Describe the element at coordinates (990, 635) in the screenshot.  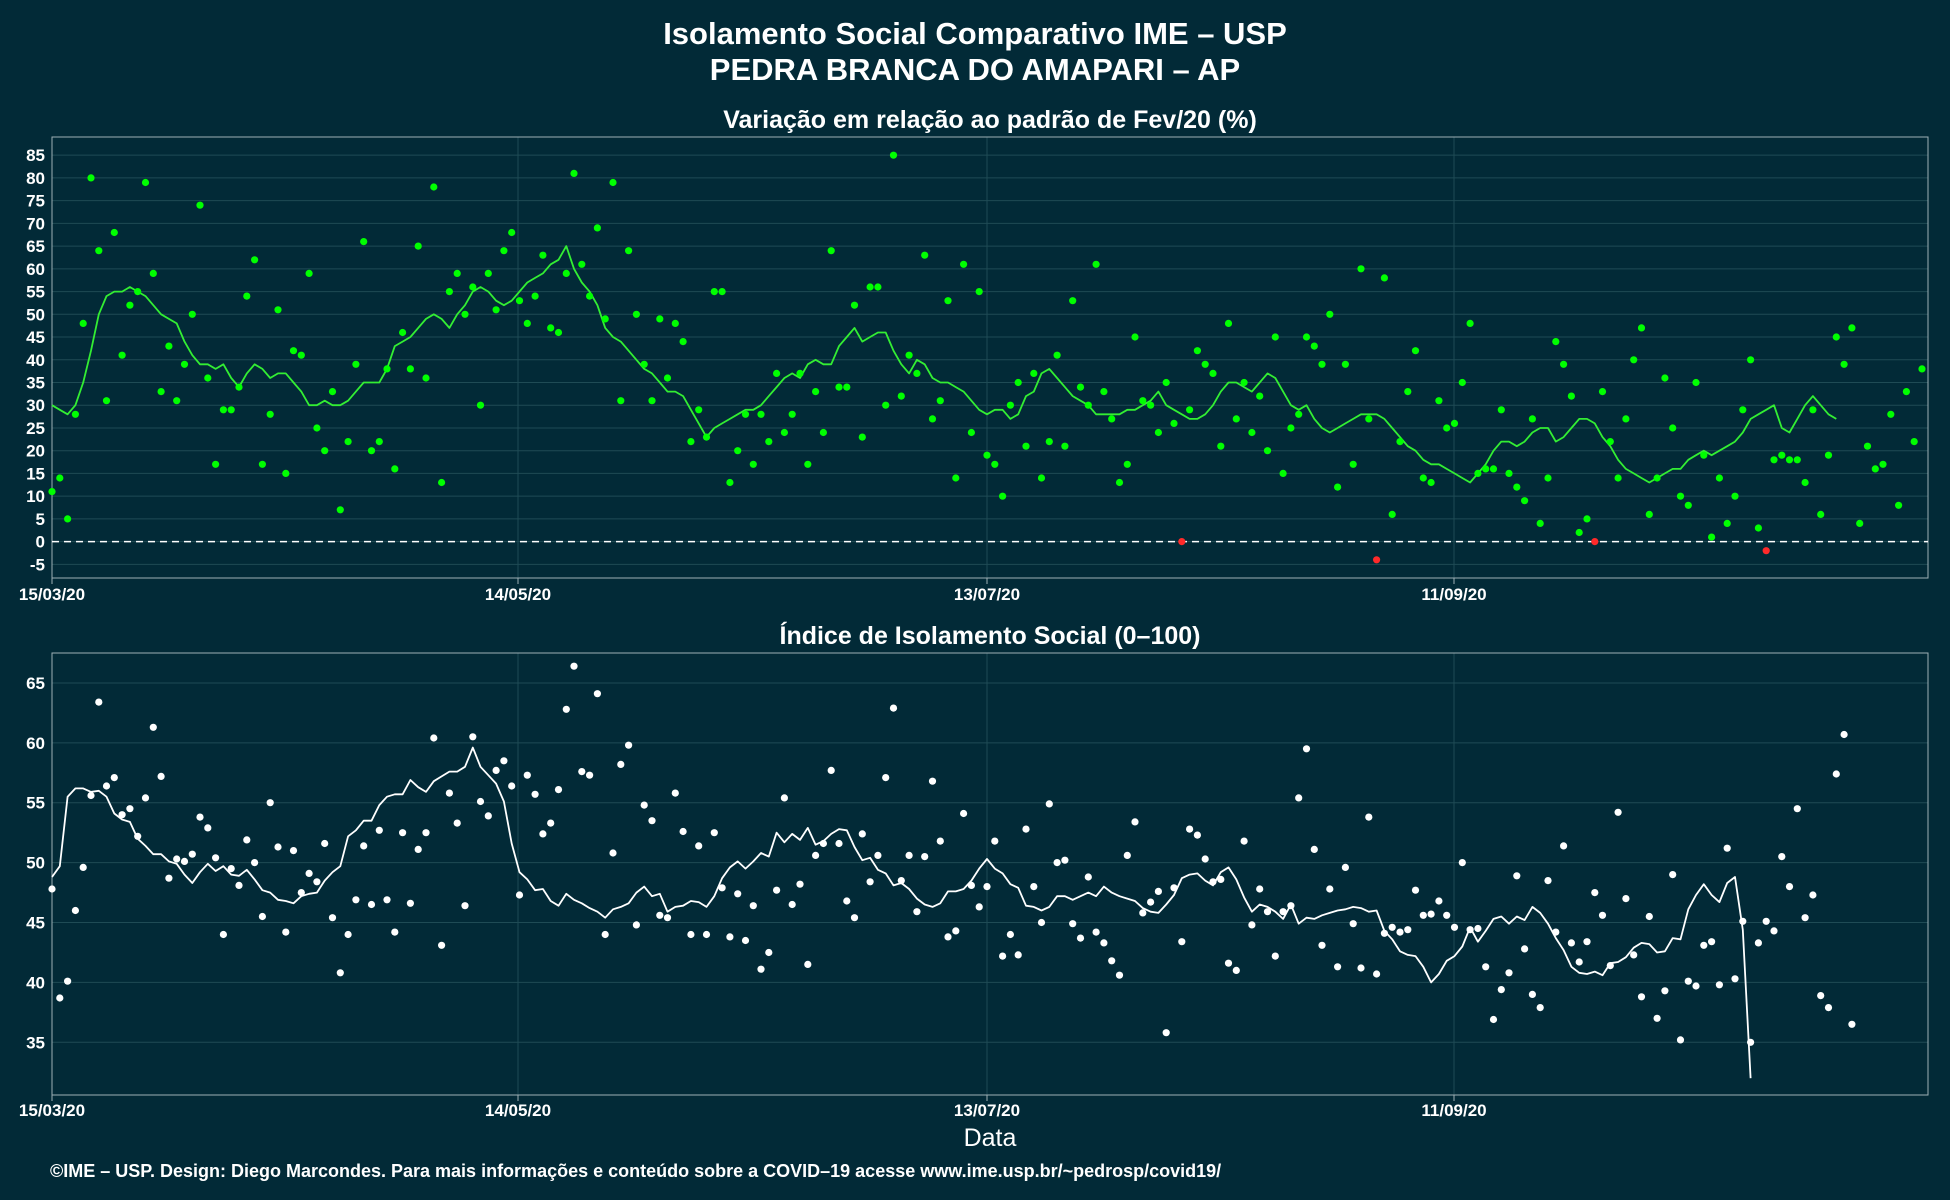
I see `index-panel-title: Índice de Isolamento Social (0–100)` at that location.